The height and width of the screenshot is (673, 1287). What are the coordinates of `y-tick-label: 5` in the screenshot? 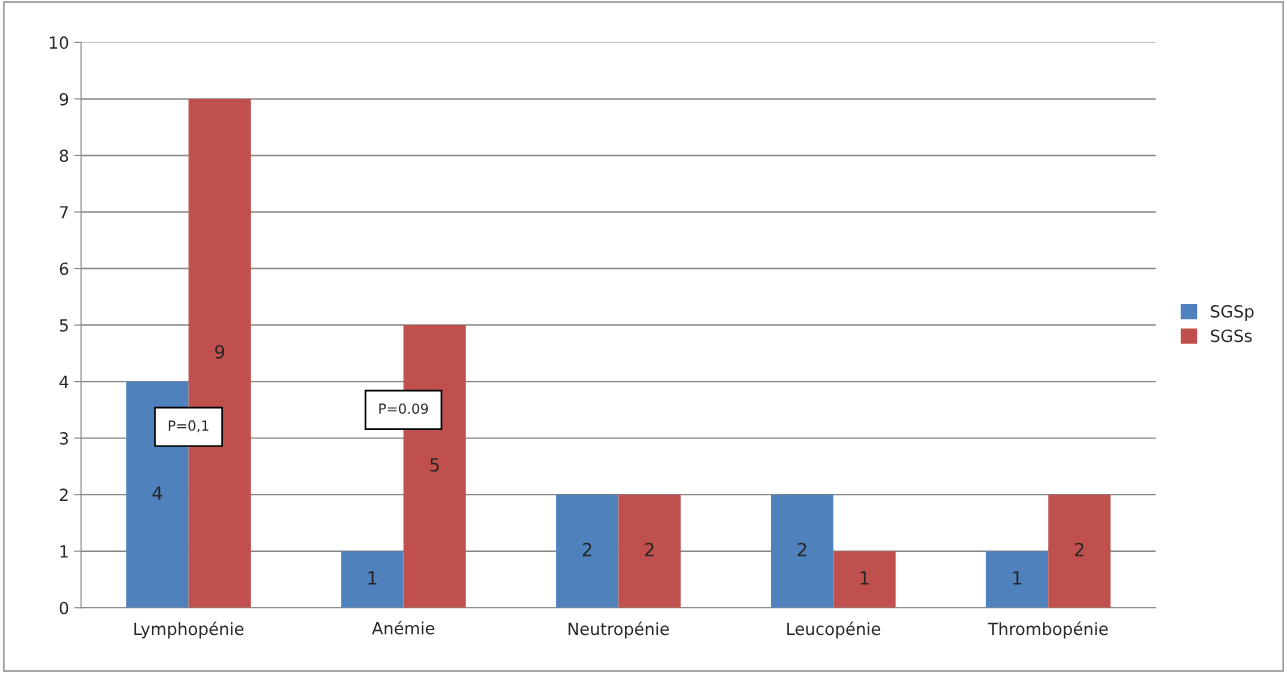 It's located at (63, 325).